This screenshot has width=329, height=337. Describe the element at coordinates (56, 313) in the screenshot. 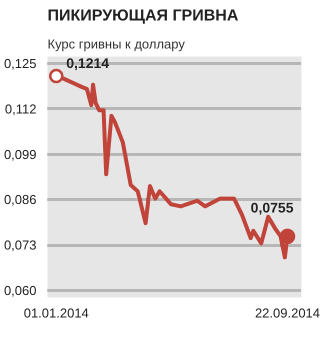

I see `x-tick-label: 01.01.2014` at that location.